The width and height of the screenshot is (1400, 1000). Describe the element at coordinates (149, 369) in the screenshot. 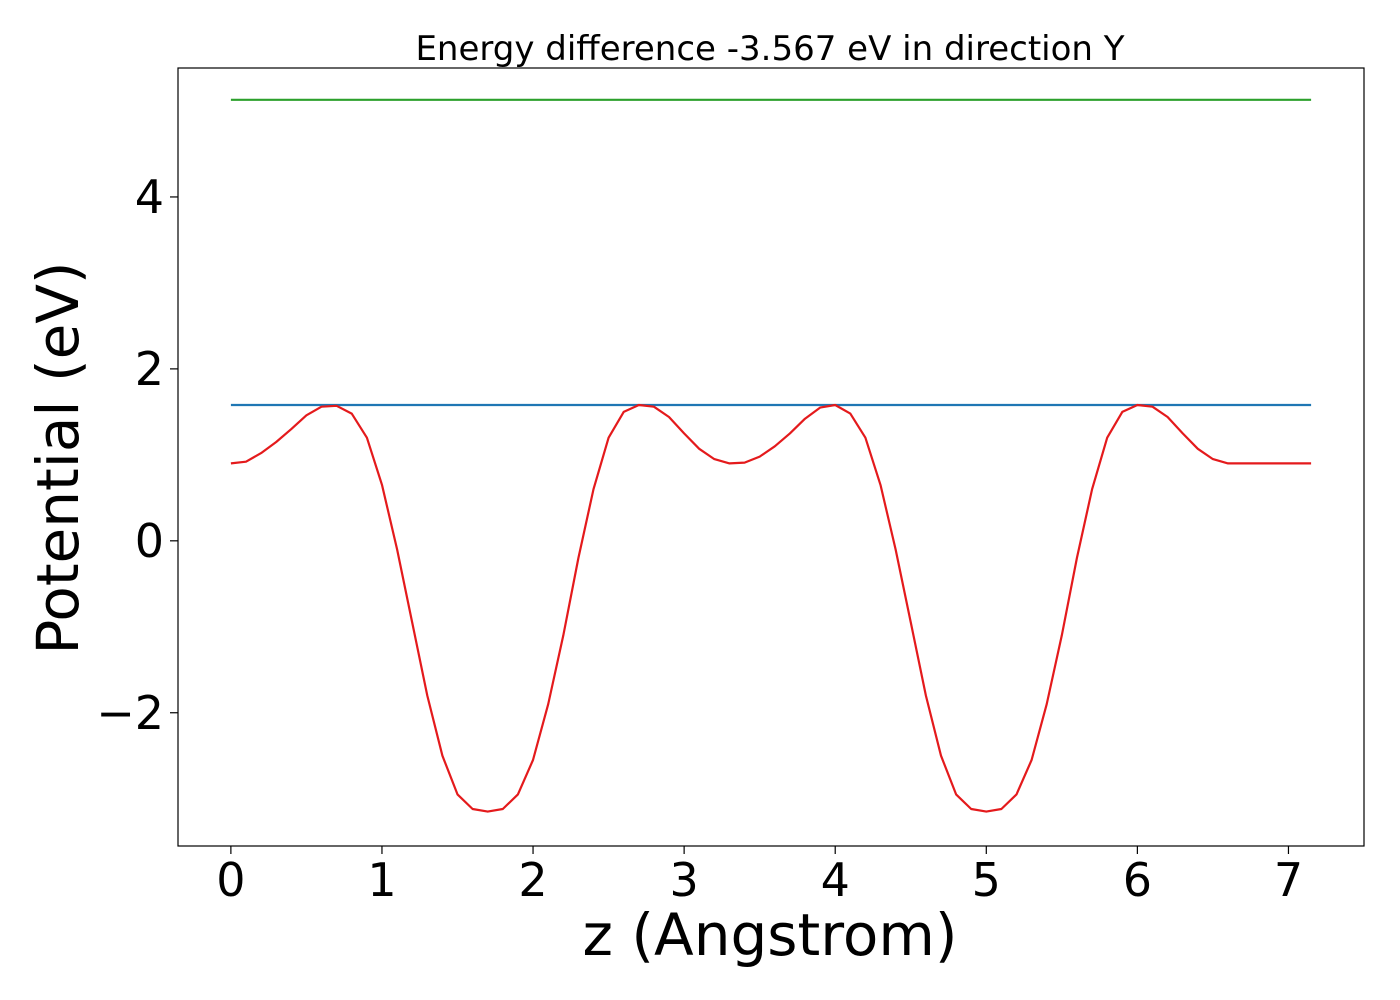

I see `y-tick-label: 2` at that location.